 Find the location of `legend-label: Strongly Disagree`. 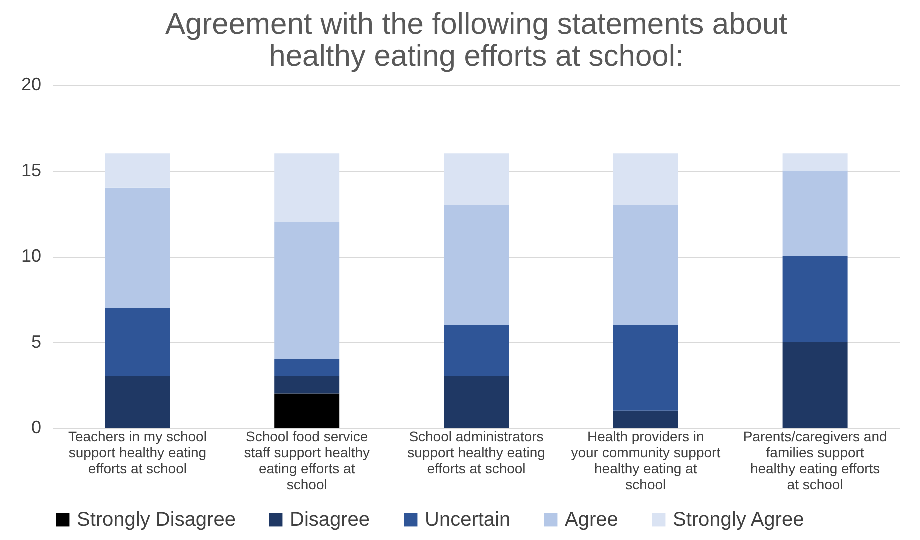

legend-label: Strongly Disagree is located at coordinates (156, 520).